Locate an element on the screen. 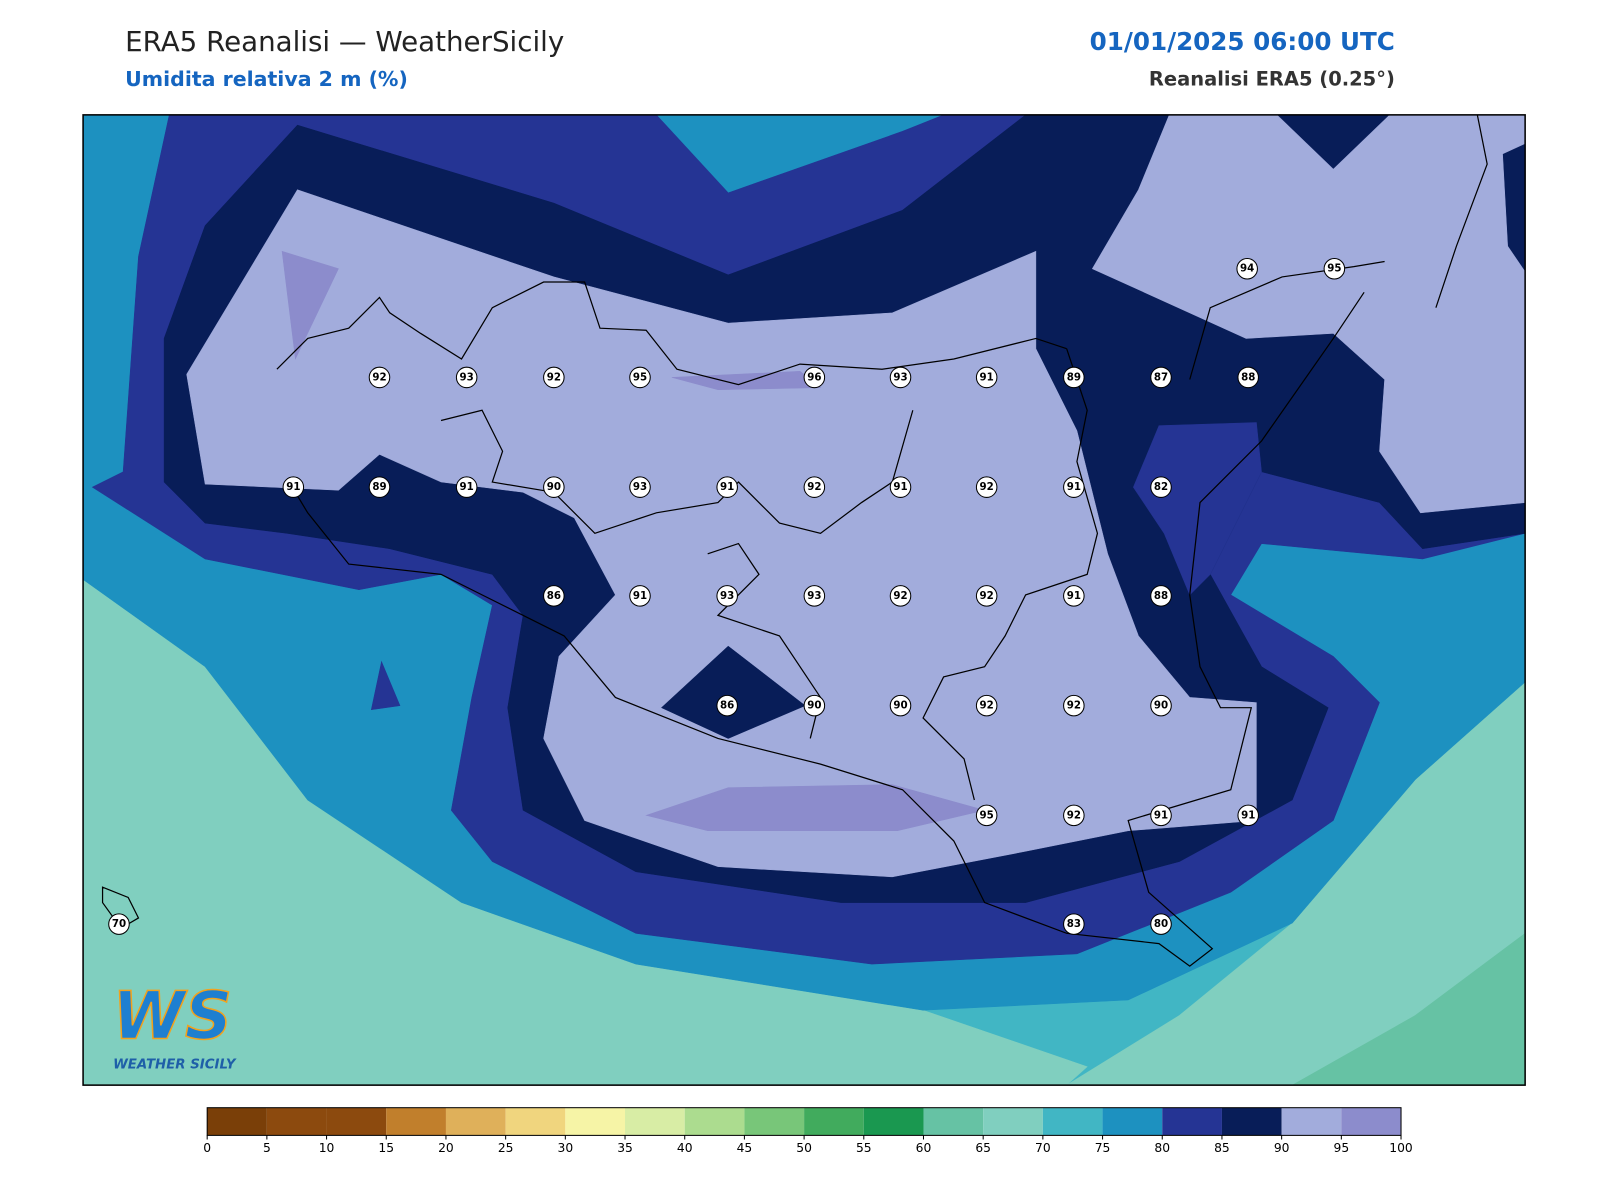  station-value: 80 is located at coordinates (1161, 924).